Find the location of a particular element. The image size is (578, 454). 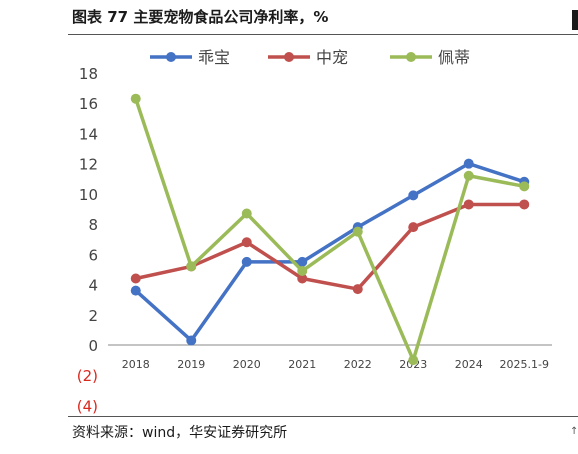

y-tick-label: 2 is located at coordinates (93, 316).